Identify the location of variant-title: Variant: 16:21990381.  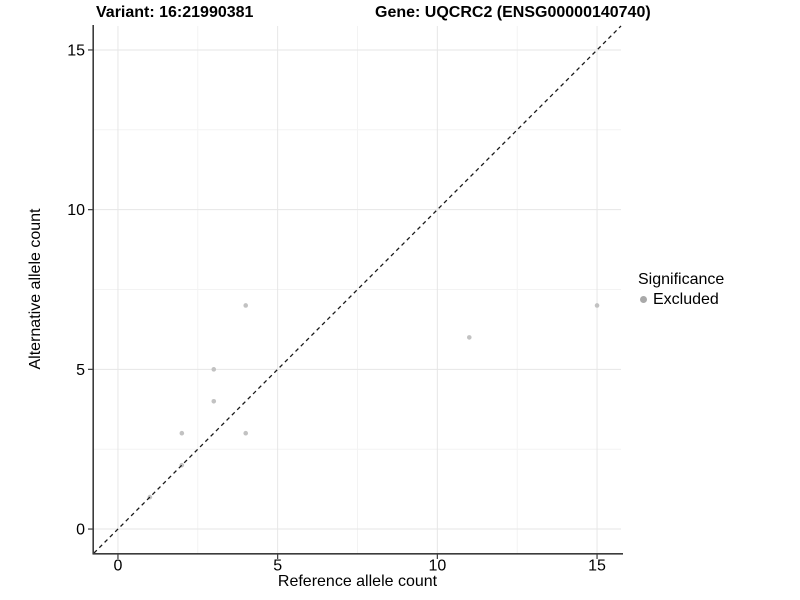
(175, 12).